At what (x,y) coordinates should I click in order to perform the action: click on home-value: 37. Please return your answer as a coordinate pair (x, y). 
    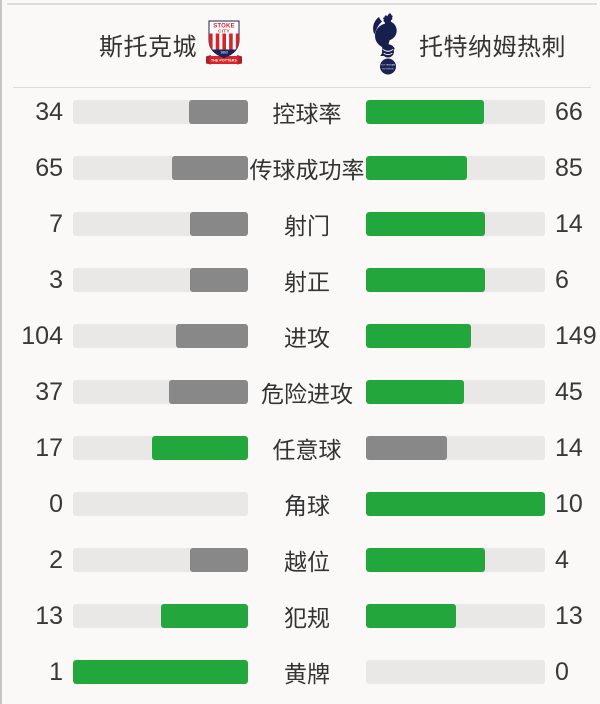
    Looking at the image, I should click on (49, 391).